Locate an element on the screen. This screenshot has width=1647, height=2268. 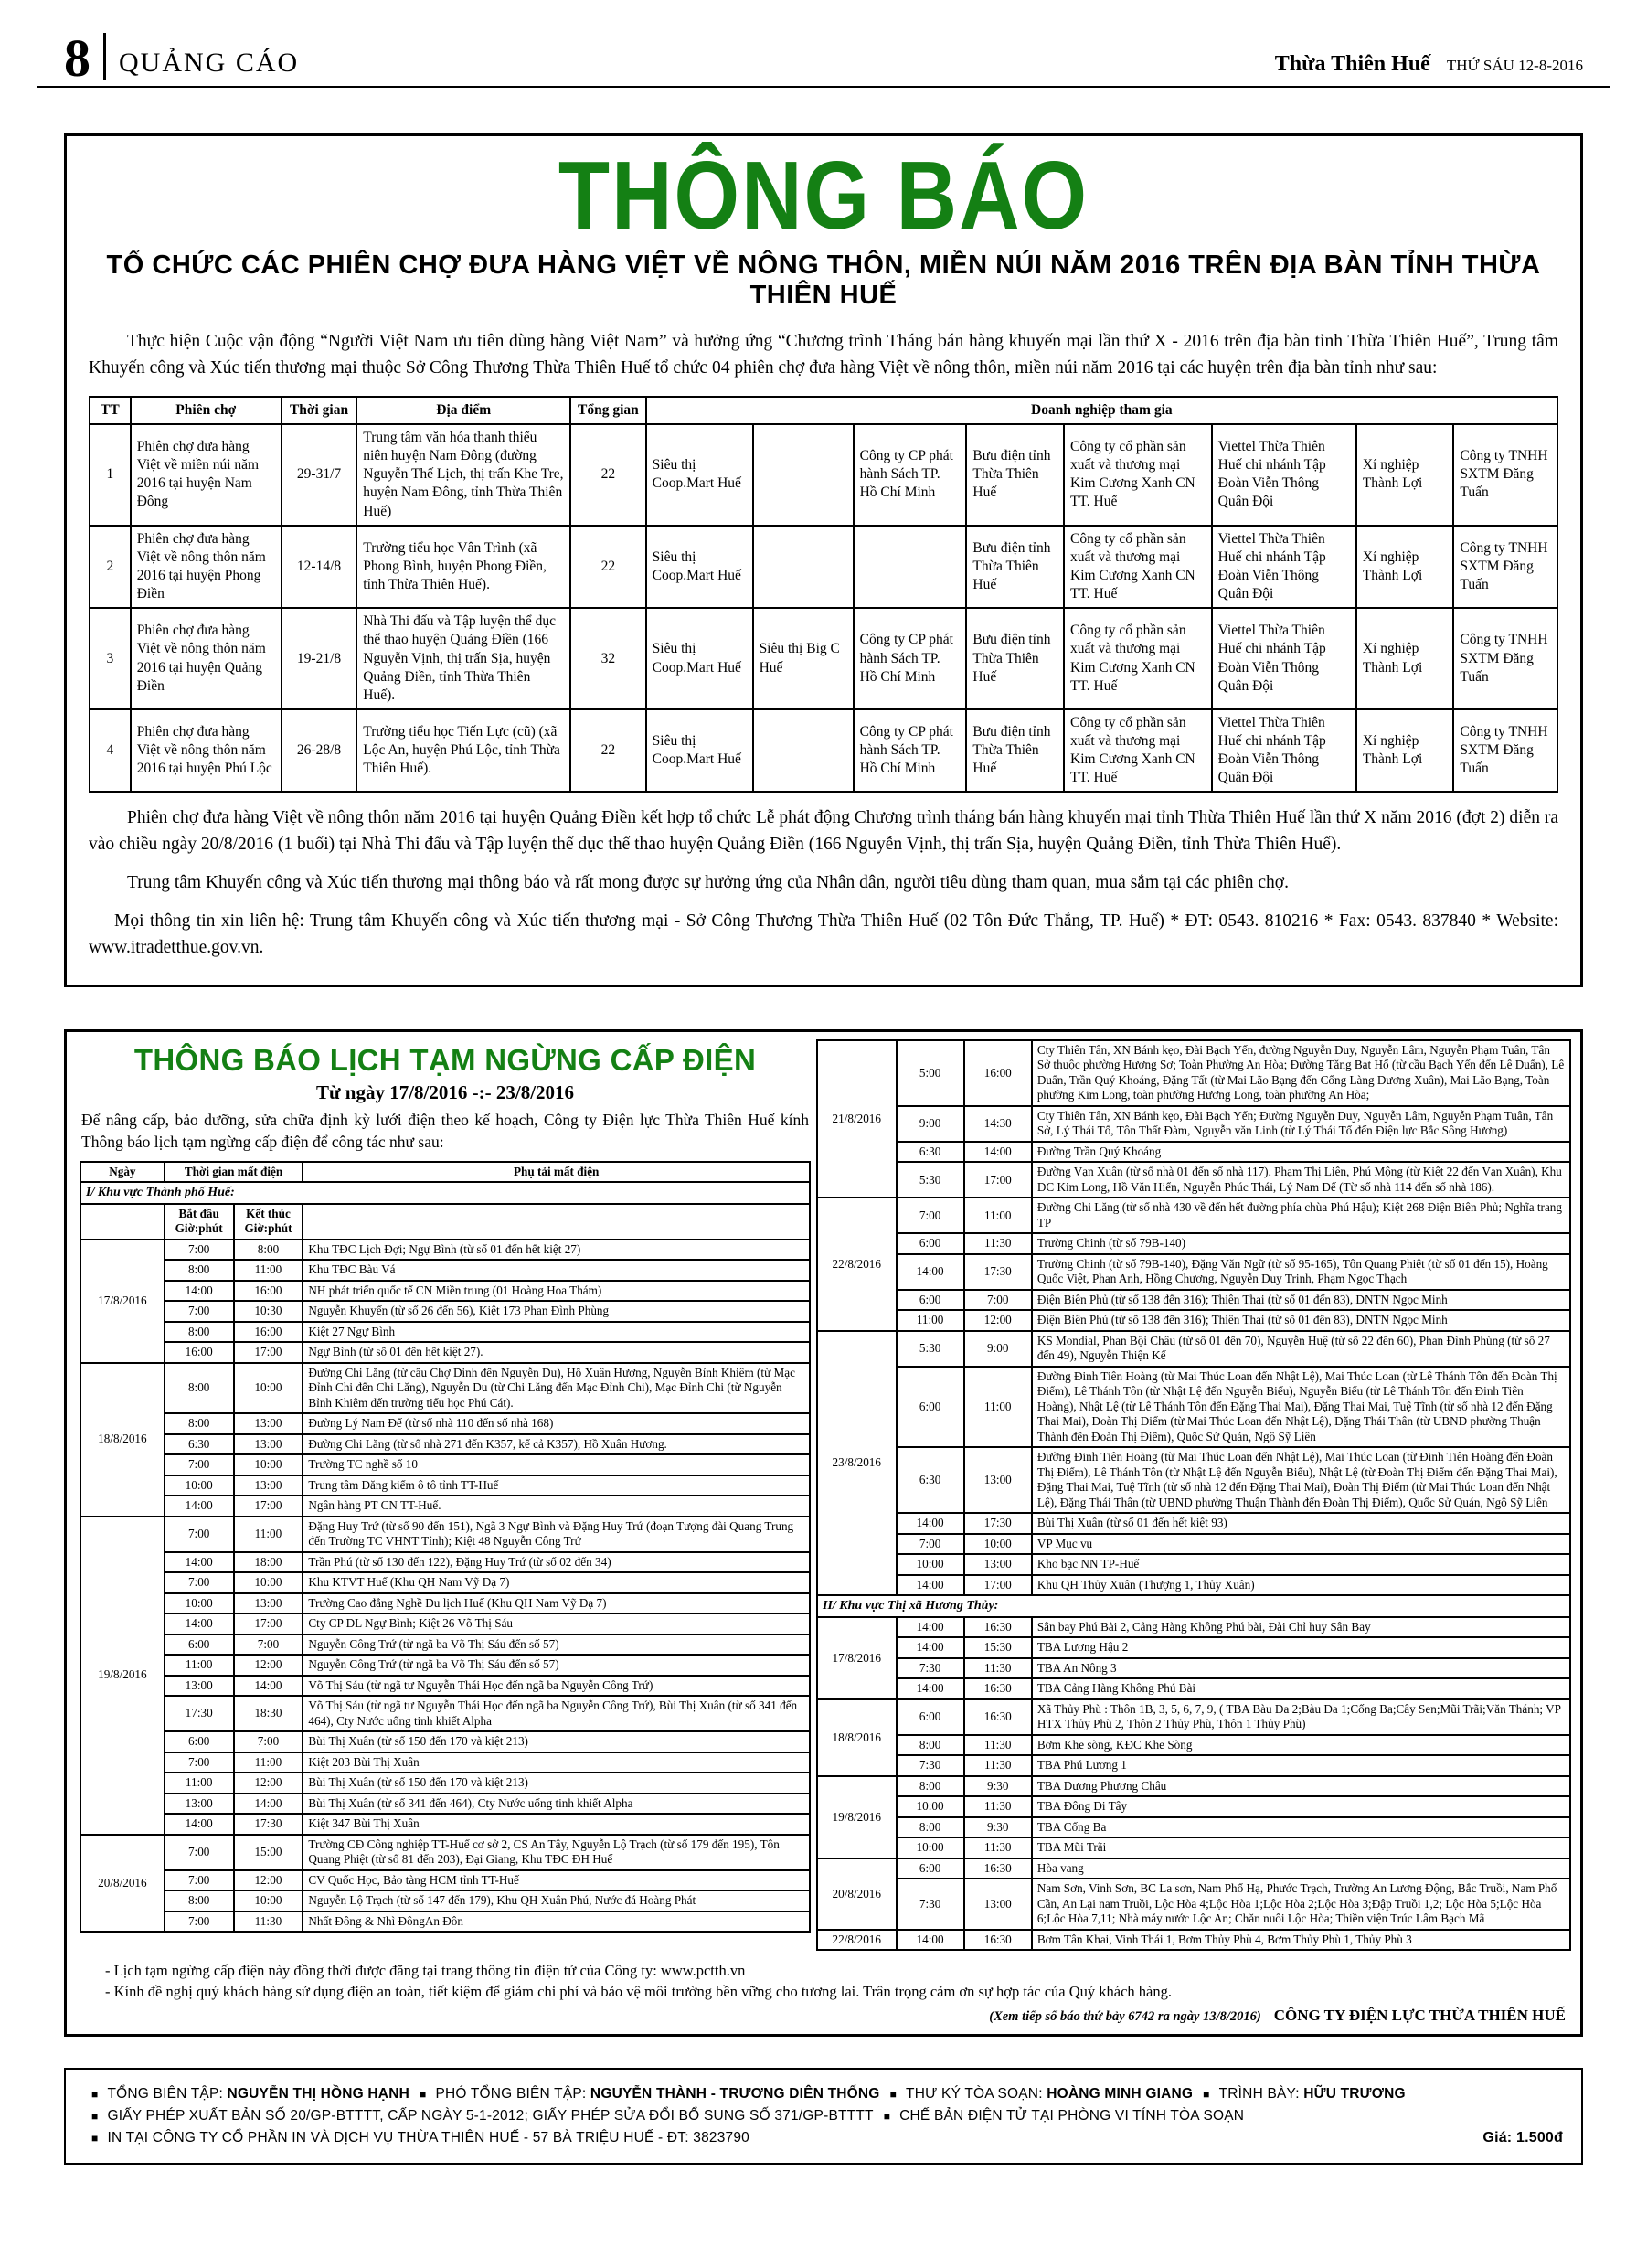
end-cell: 17:00 is located at coordinates (268, 1352).